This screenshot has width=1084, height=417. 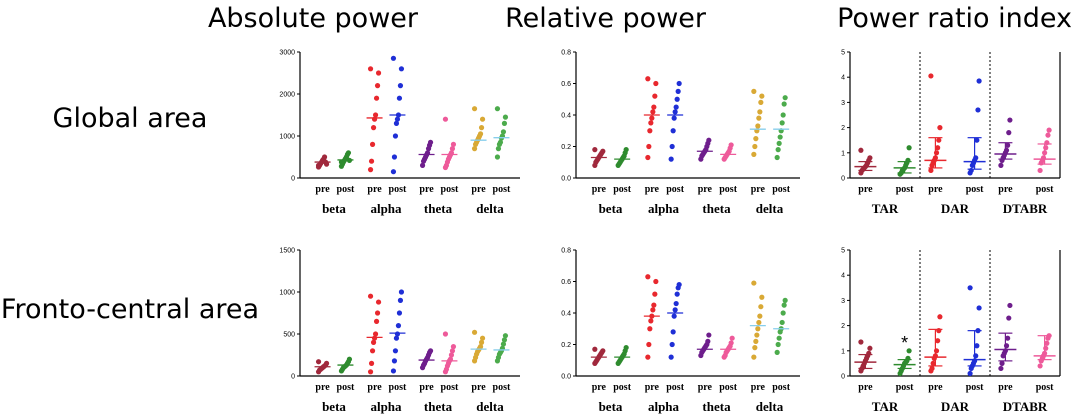 I want to click on group-label-dar: DAR, so click(x=955, y=208).